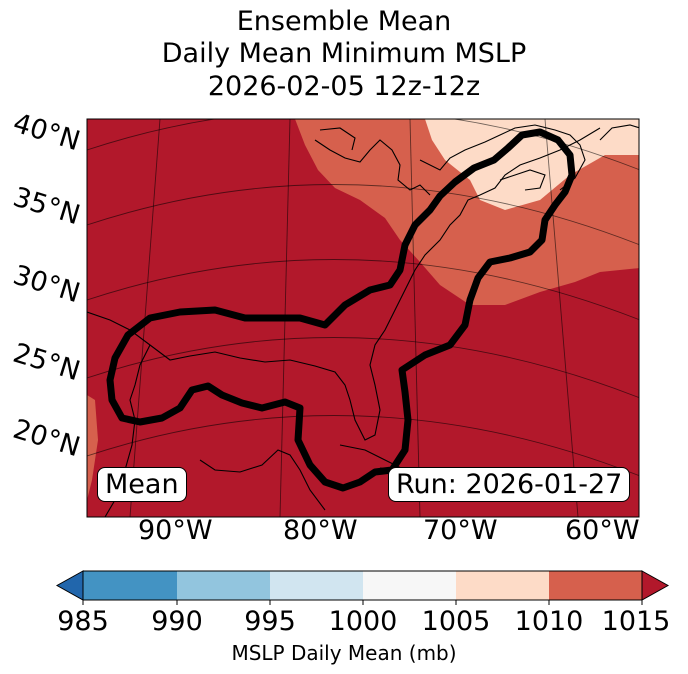  I want to click on colorbar-tick-1005: 1005, so click(456, 621).